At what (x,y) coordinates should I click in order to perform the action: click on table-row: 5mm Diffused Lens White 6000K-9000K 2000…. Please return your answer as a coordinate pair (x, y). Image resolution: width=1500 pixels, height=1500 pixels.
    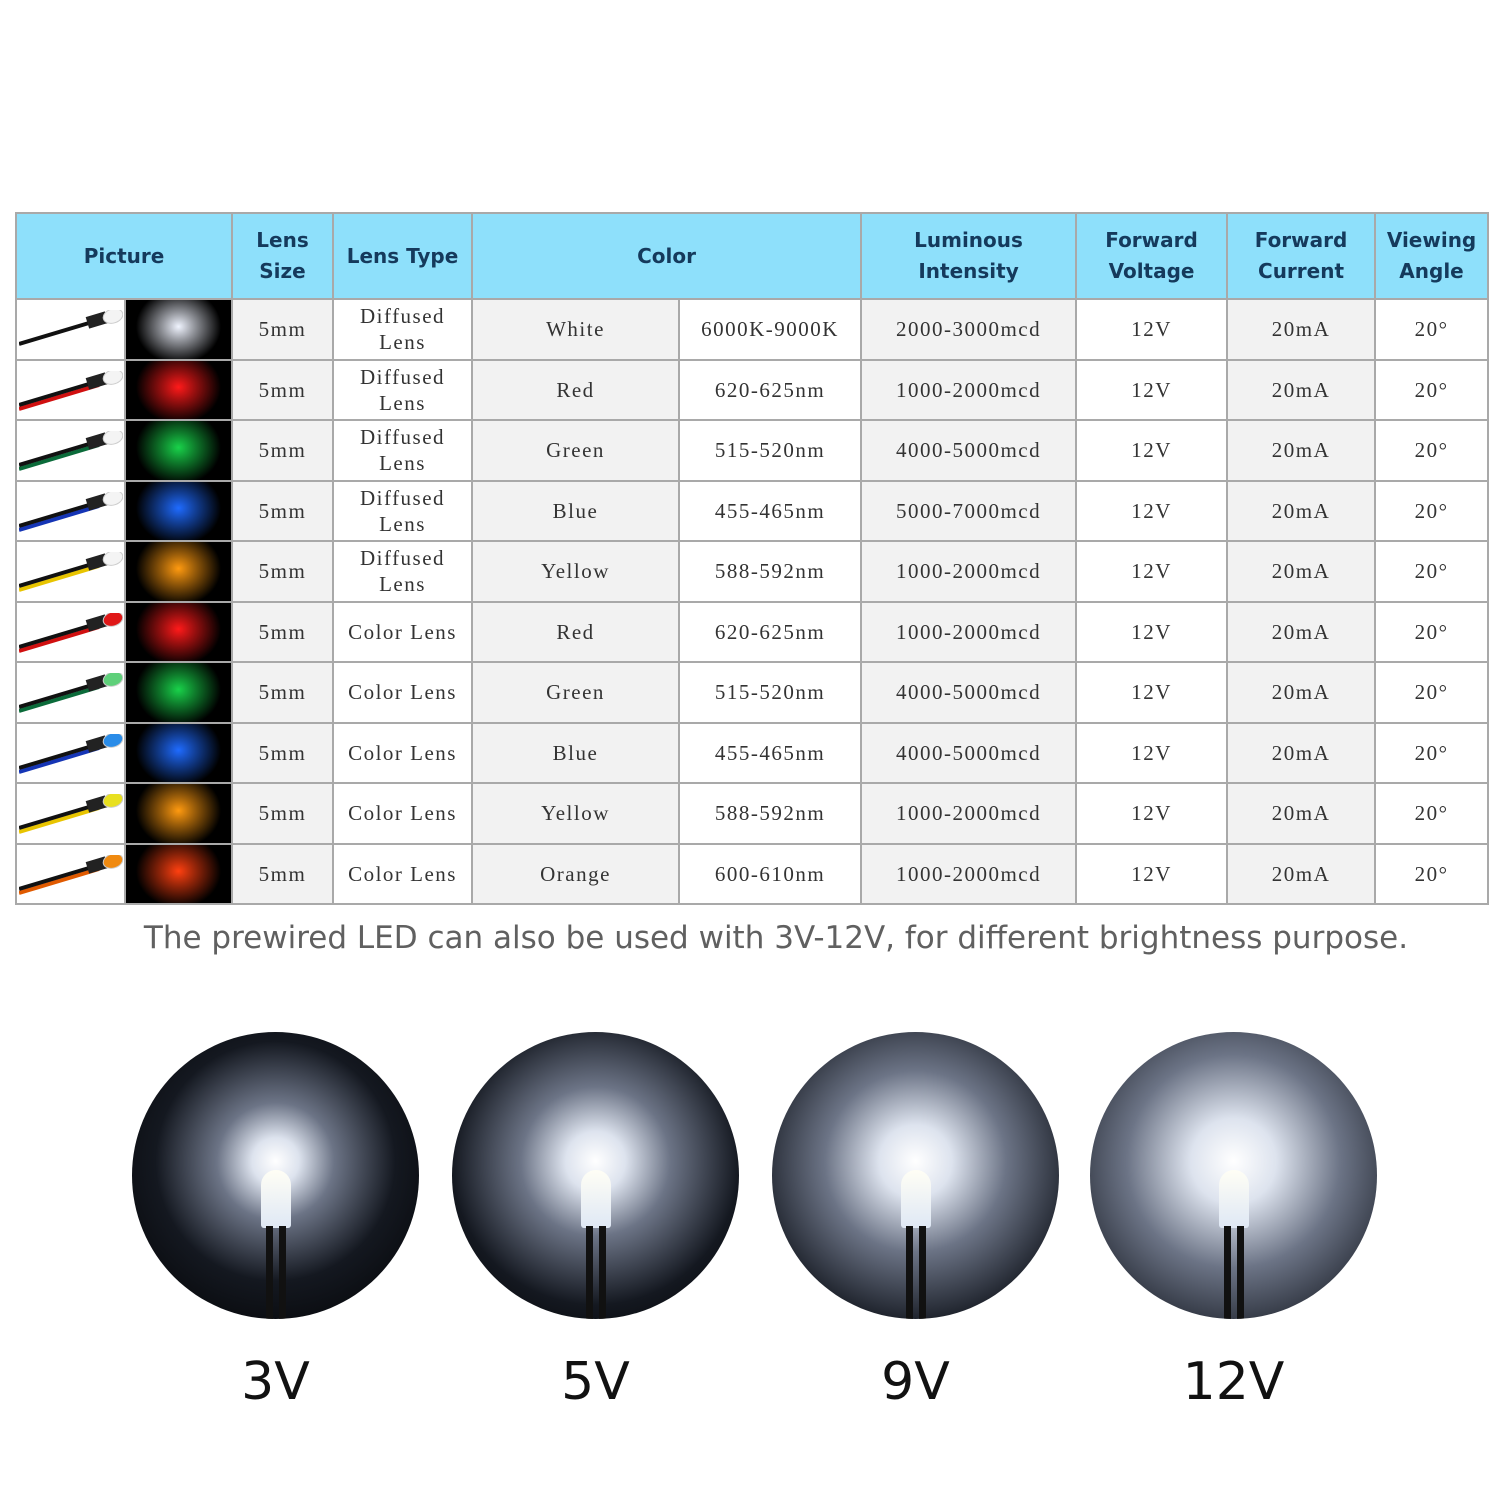
    Looking at the image, I should click on (752, 329).